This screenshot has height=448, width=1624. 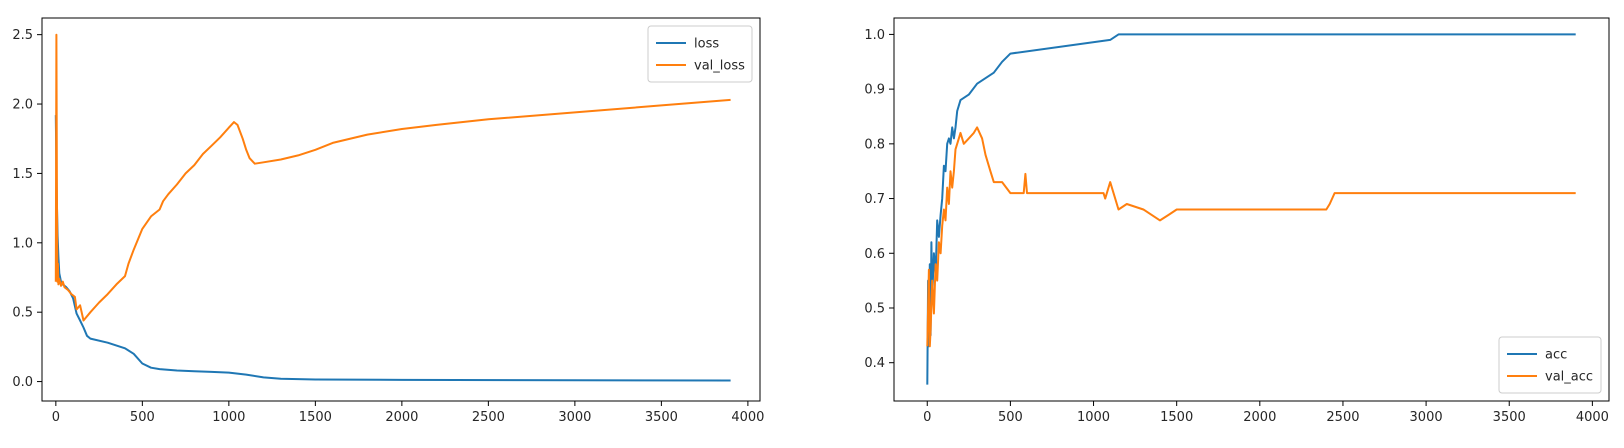 I want to click on y-tick-label: 1.5, so click(x=22, y=174).